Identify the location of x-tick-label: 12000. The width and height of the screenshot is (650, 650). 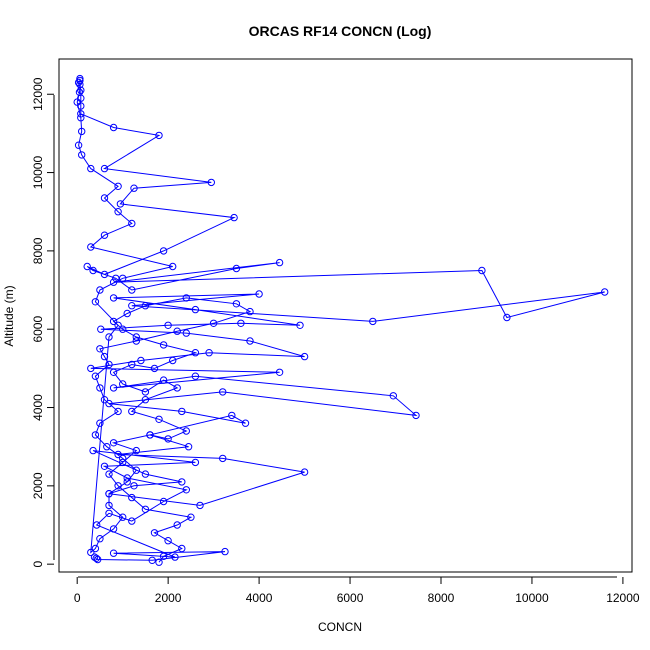
(623, 598).